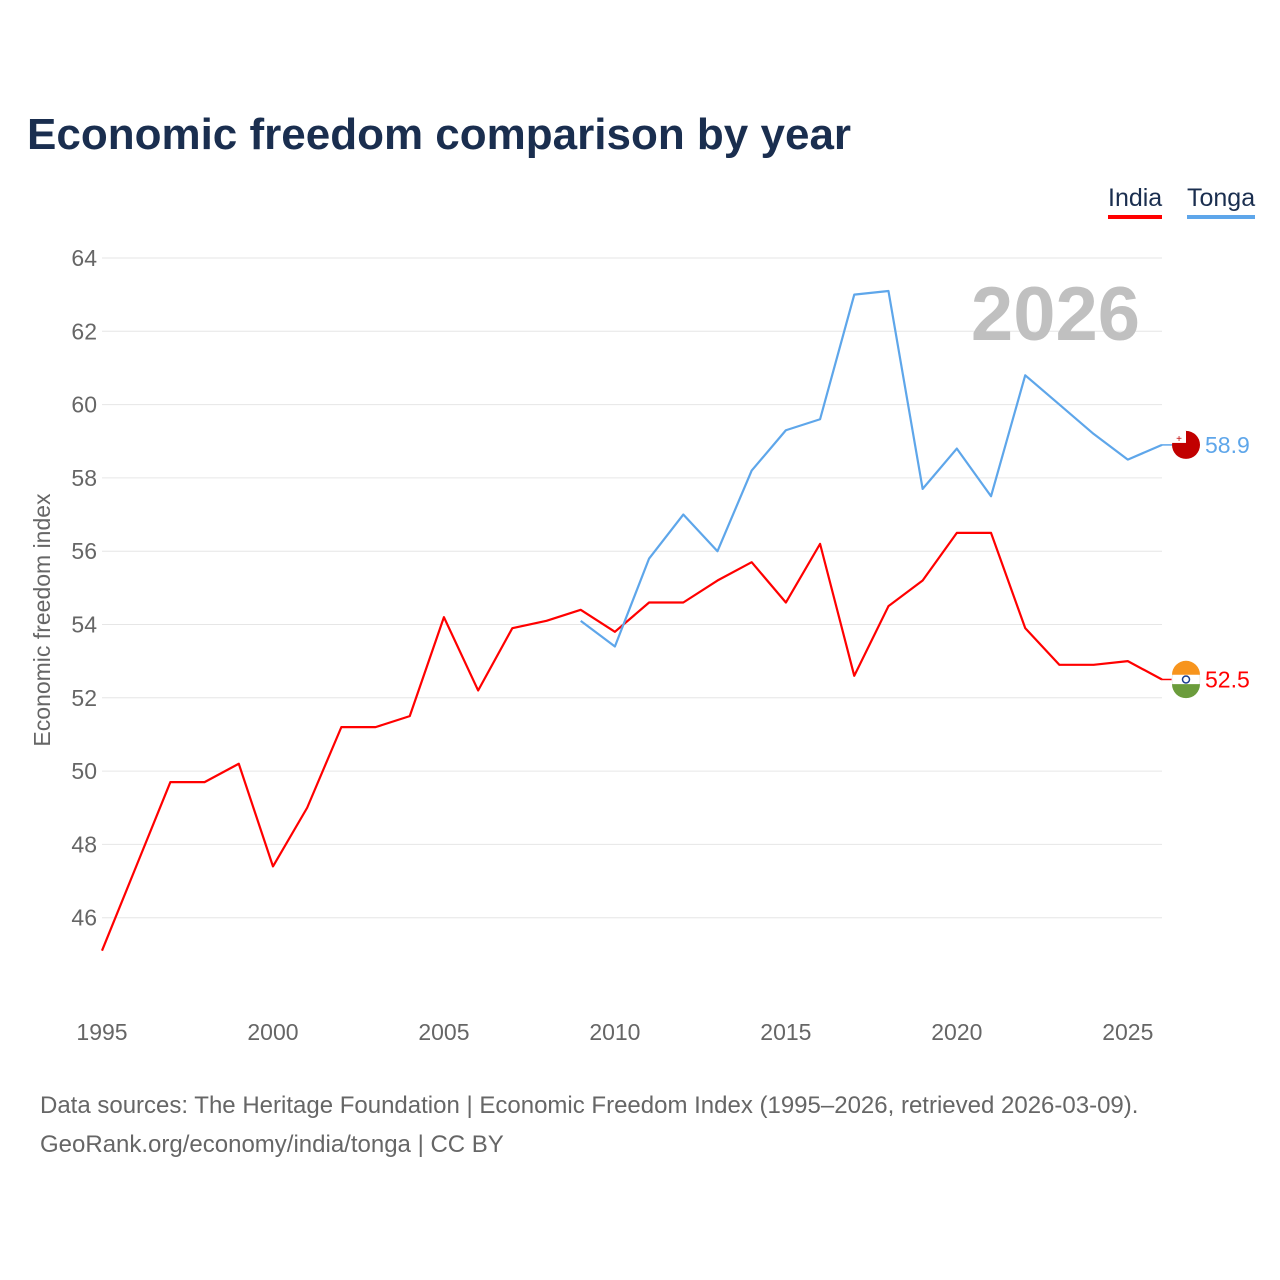 Image resolution: width=1280 pixels, height=1280 pixels. Describe the element at coordinates (84, 258) in the screenshot. I see `y-tick-label: 64` at that location.